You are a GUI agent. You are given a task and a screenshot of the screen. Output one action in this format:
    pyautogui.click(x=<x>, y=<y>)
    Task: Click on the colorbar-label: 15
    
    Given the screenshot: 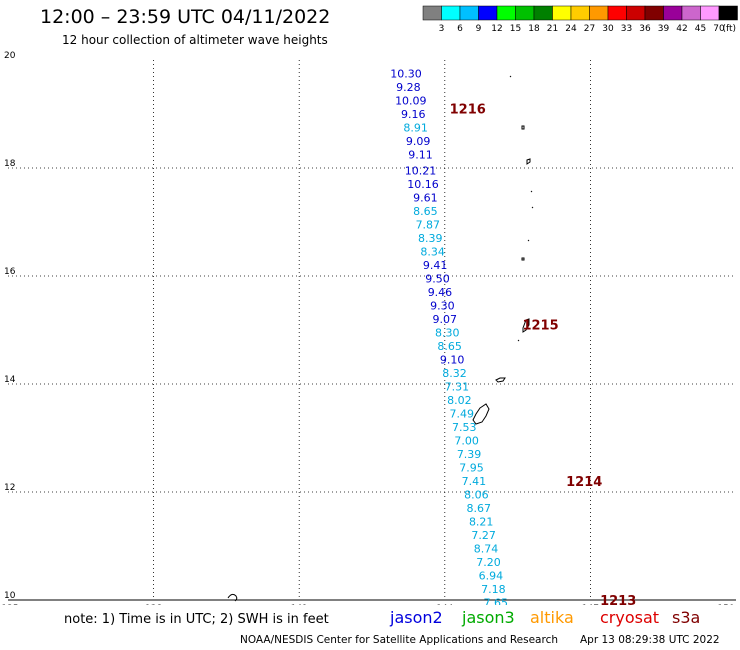 What is the action you would take?
    pyautogui.click(x=515, y=29)
    